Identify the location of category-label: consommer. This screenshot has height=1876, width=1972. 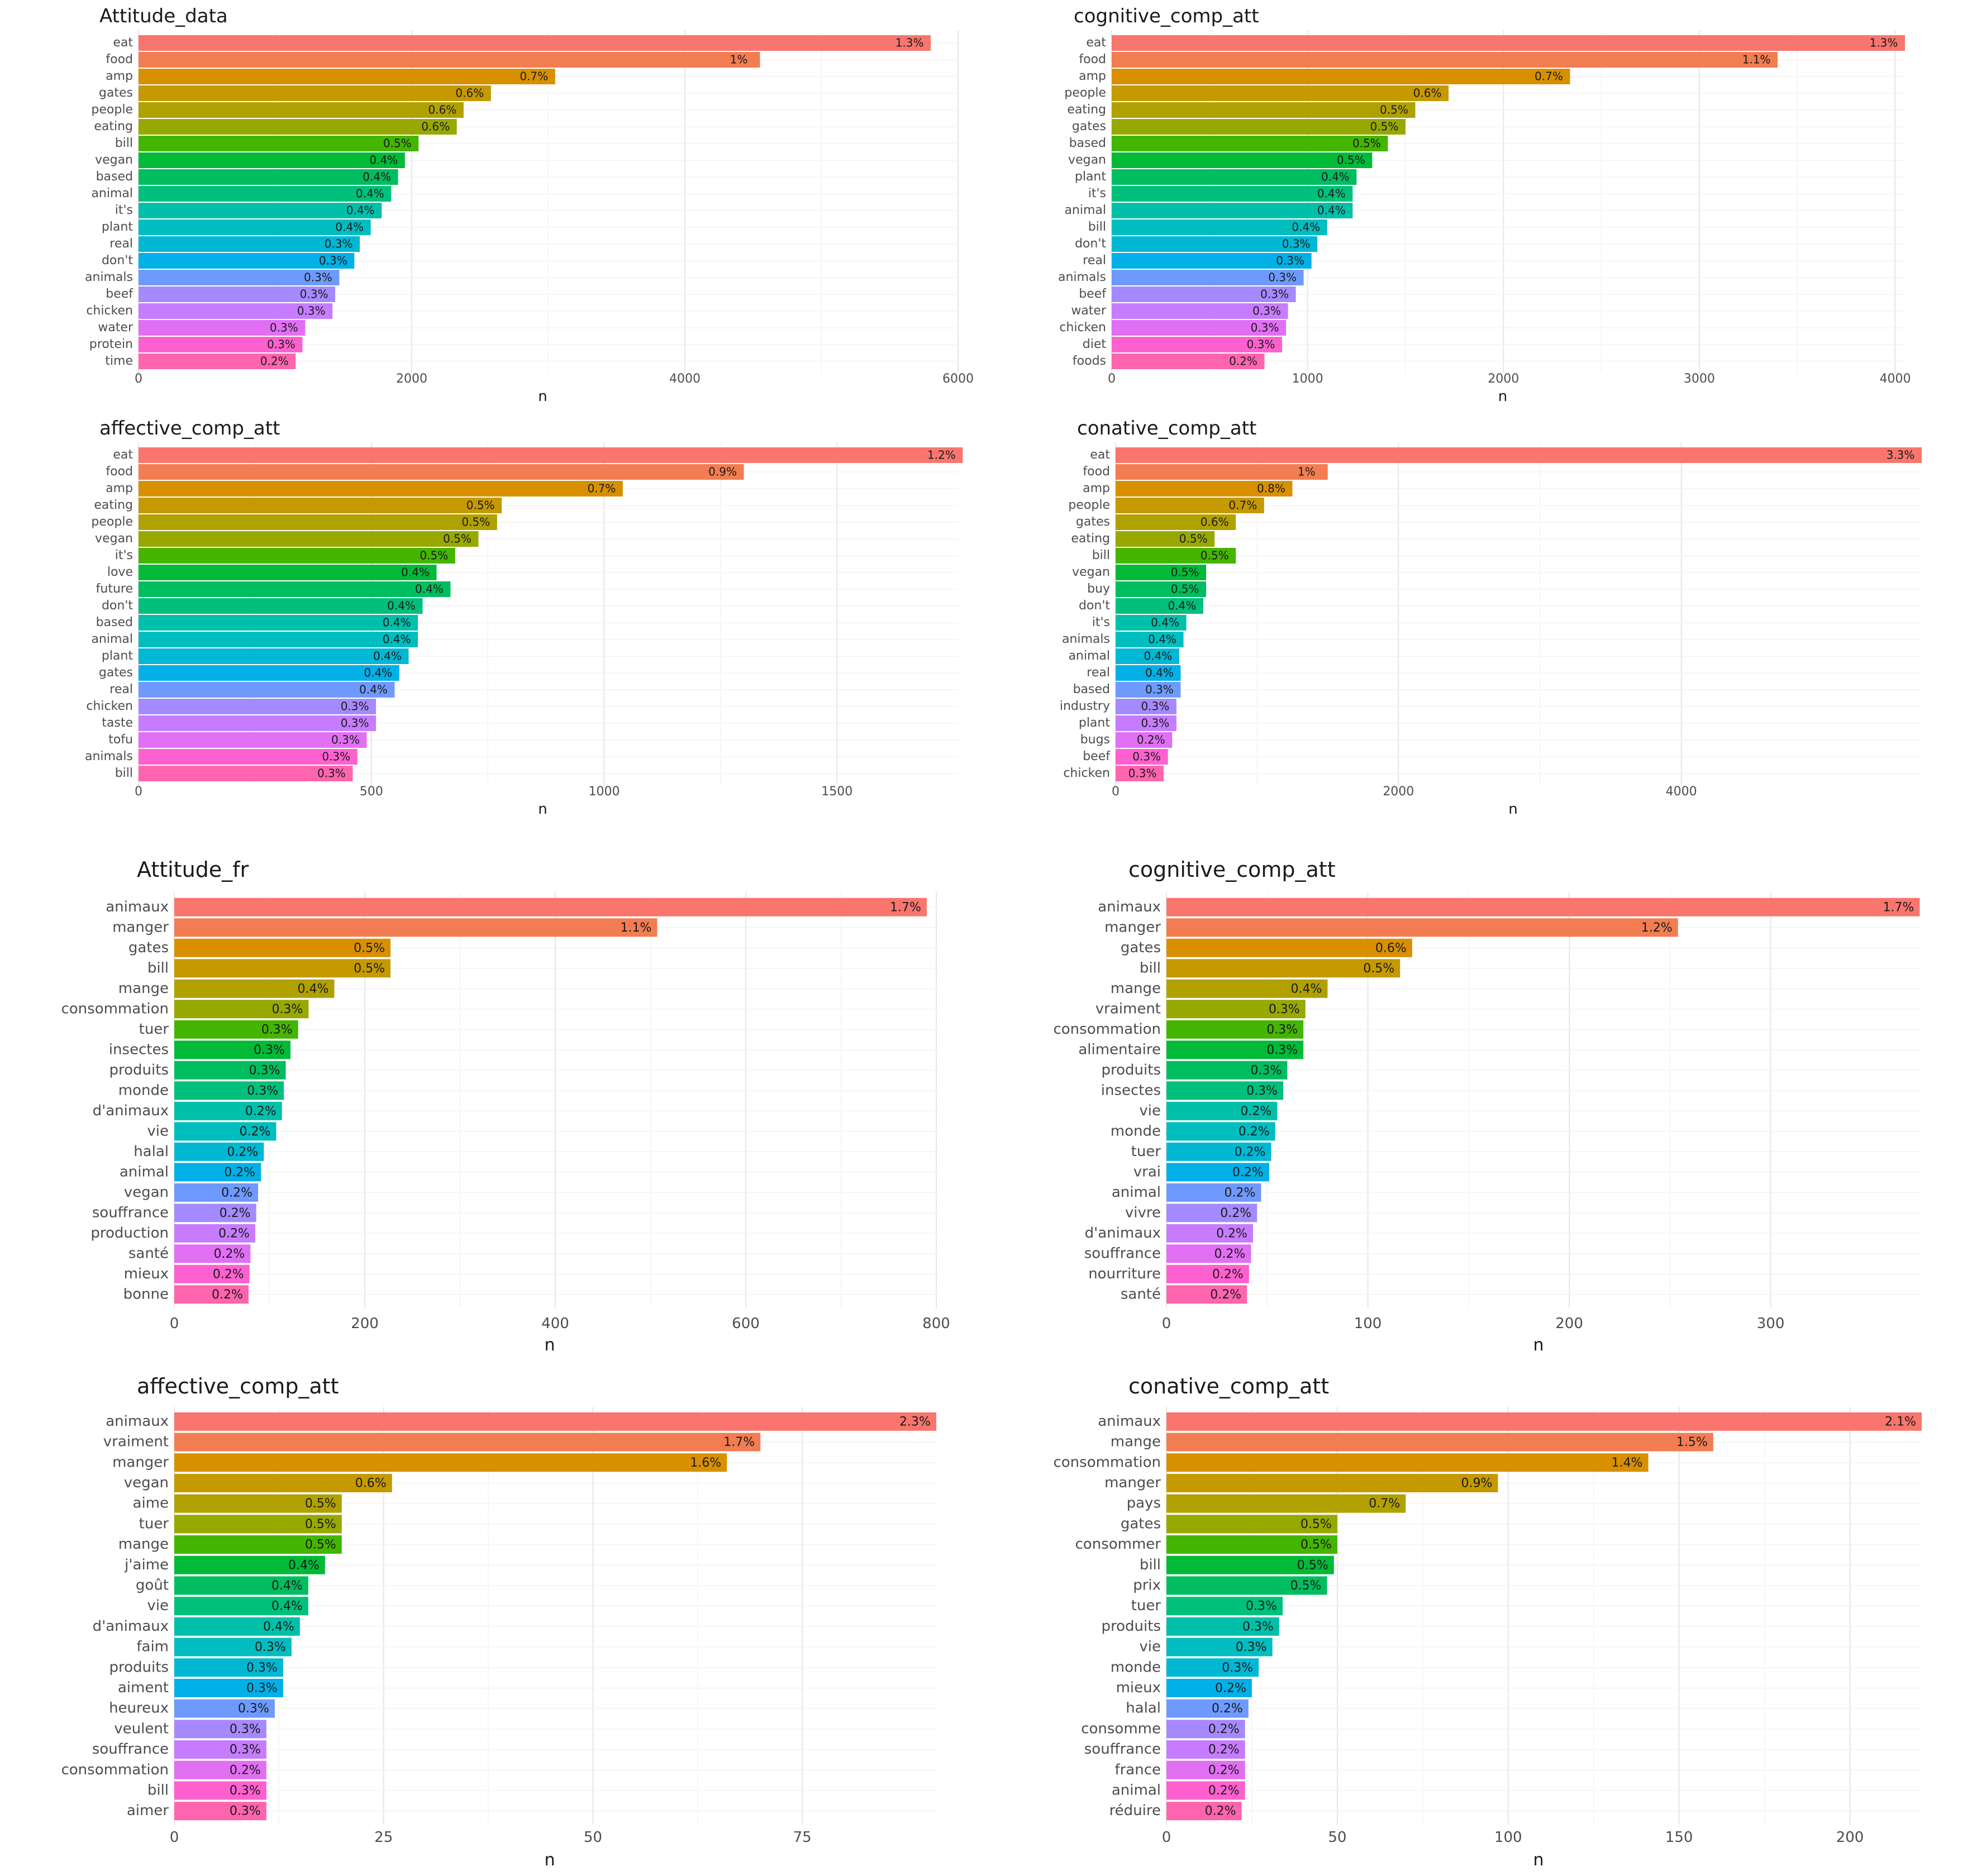
(1118, 1544).